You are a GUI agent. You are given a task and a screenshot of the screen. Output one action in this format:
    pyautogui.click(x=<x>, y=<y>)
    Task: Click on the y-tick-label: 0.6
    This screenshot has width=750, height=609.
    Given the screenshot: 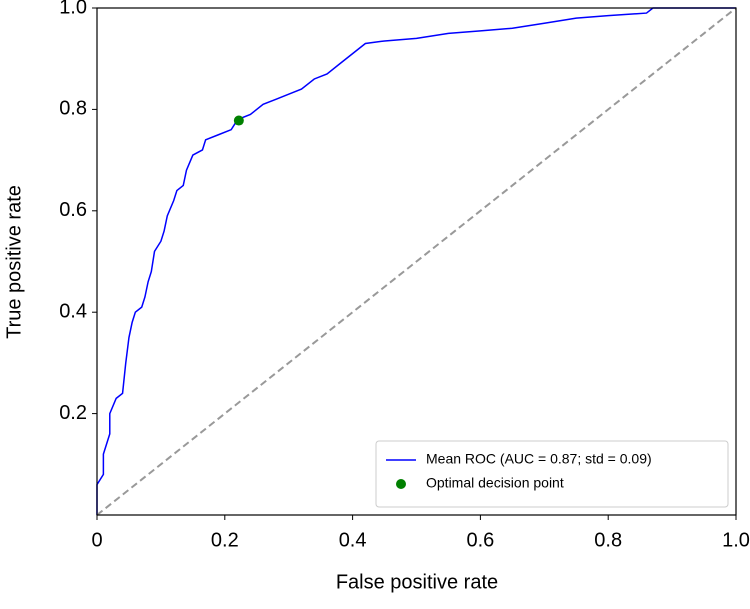 What is the action you would take?
    pyautogui.click(x=73, y=210)
    